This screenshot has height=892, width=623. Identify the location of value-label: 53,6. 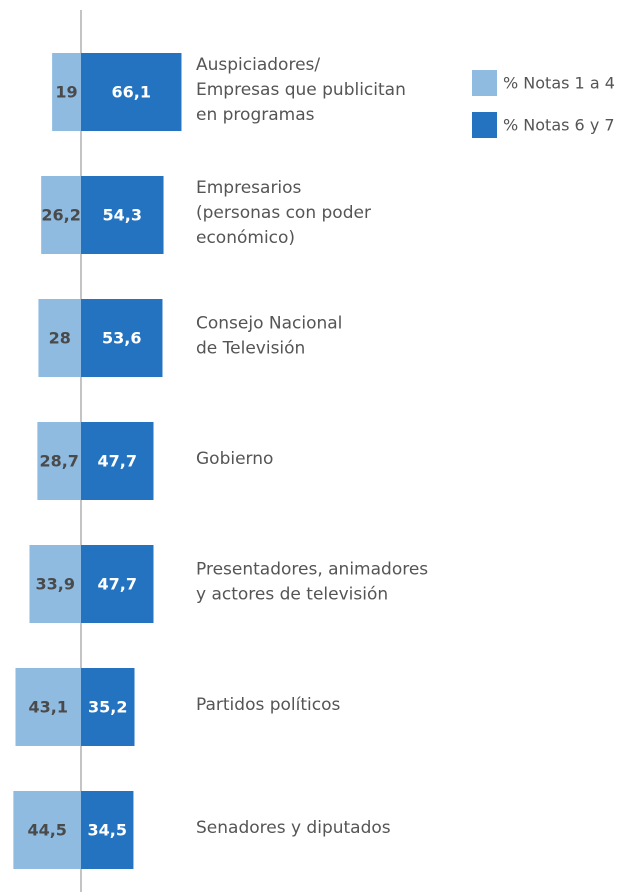
(121, 338).